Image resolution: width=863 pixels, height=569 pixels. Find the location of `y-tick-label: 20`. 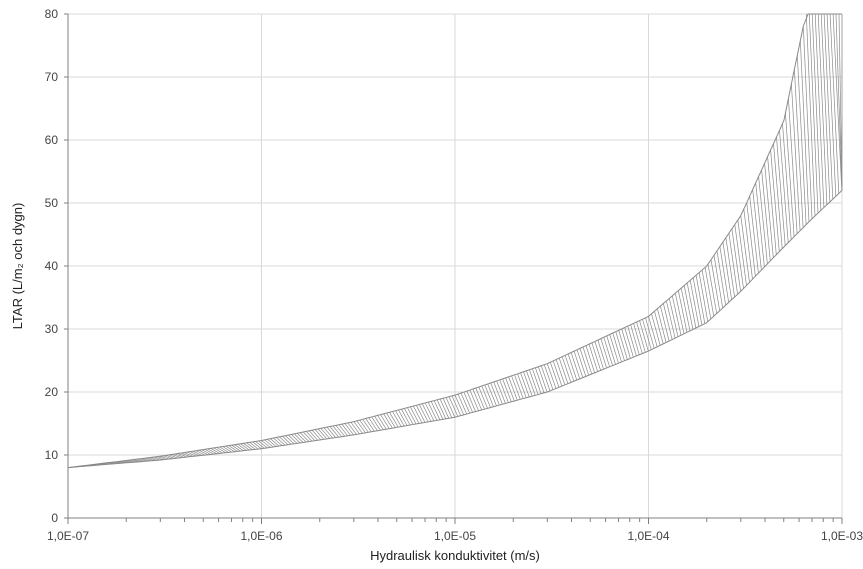

y-tick-label: 20 is located at coordinates (52, 392).